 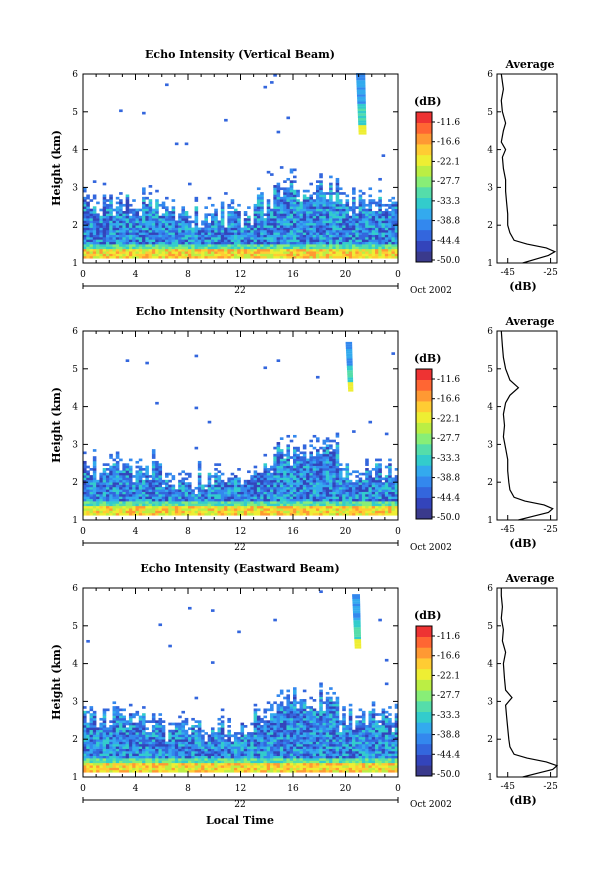 I want to click on panel-title: Echo Intensity (Northward Beam), so click(x=240, y=311).